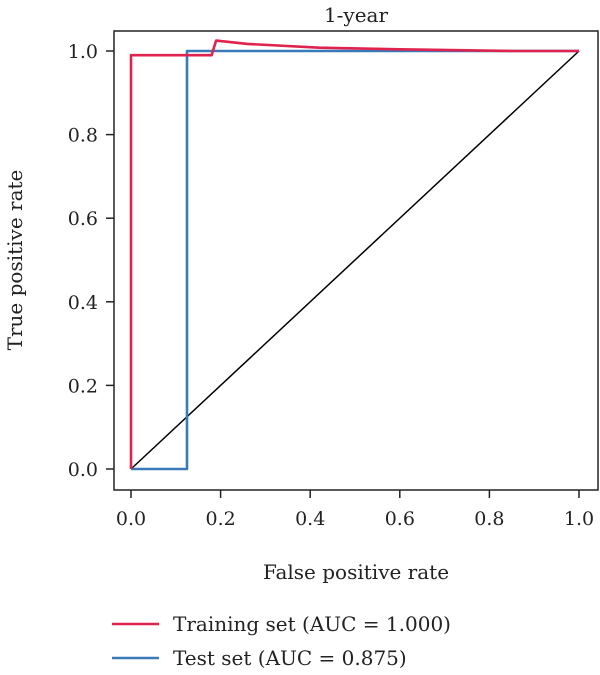 The height and width of the screenshot is (675, 600). What do you see at coordinates (83, 136) in the screenshot?
I see `y-tick-label: 0.8` at bounding box center [83, 136].